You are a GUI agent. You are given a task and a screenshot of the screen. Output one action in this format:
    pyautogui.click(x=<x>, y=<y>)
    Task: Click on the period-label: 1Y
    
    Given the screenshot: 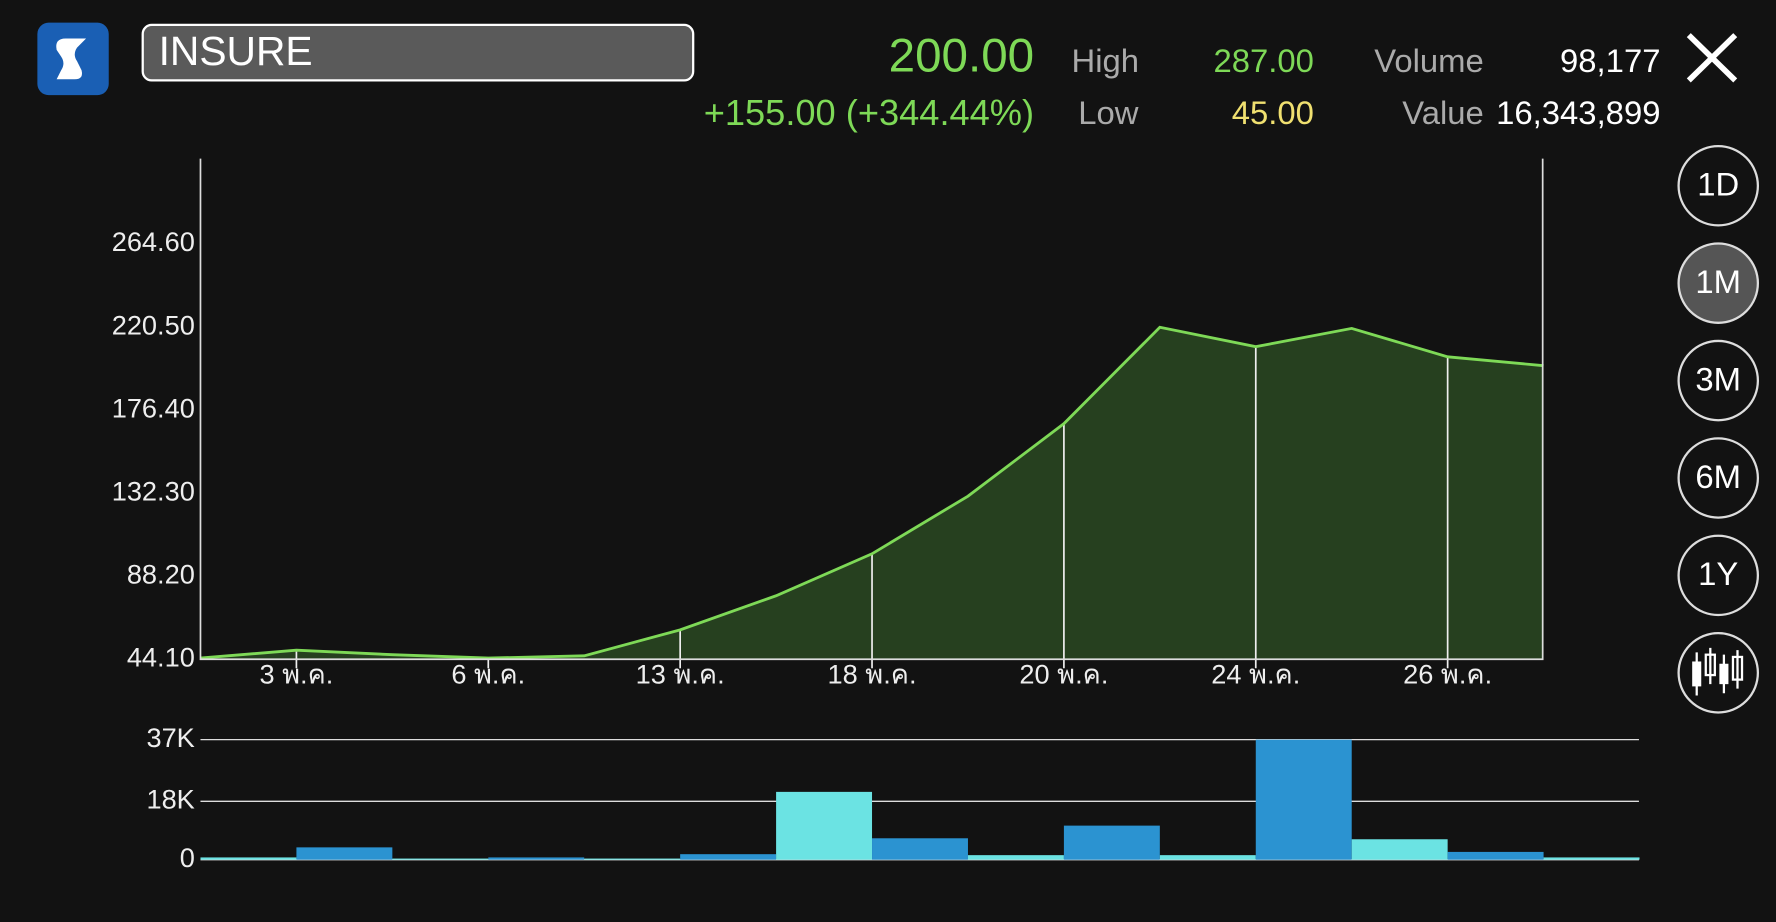 What is the action you would take?
    pyautogui.click(x=1718, y=573)
    